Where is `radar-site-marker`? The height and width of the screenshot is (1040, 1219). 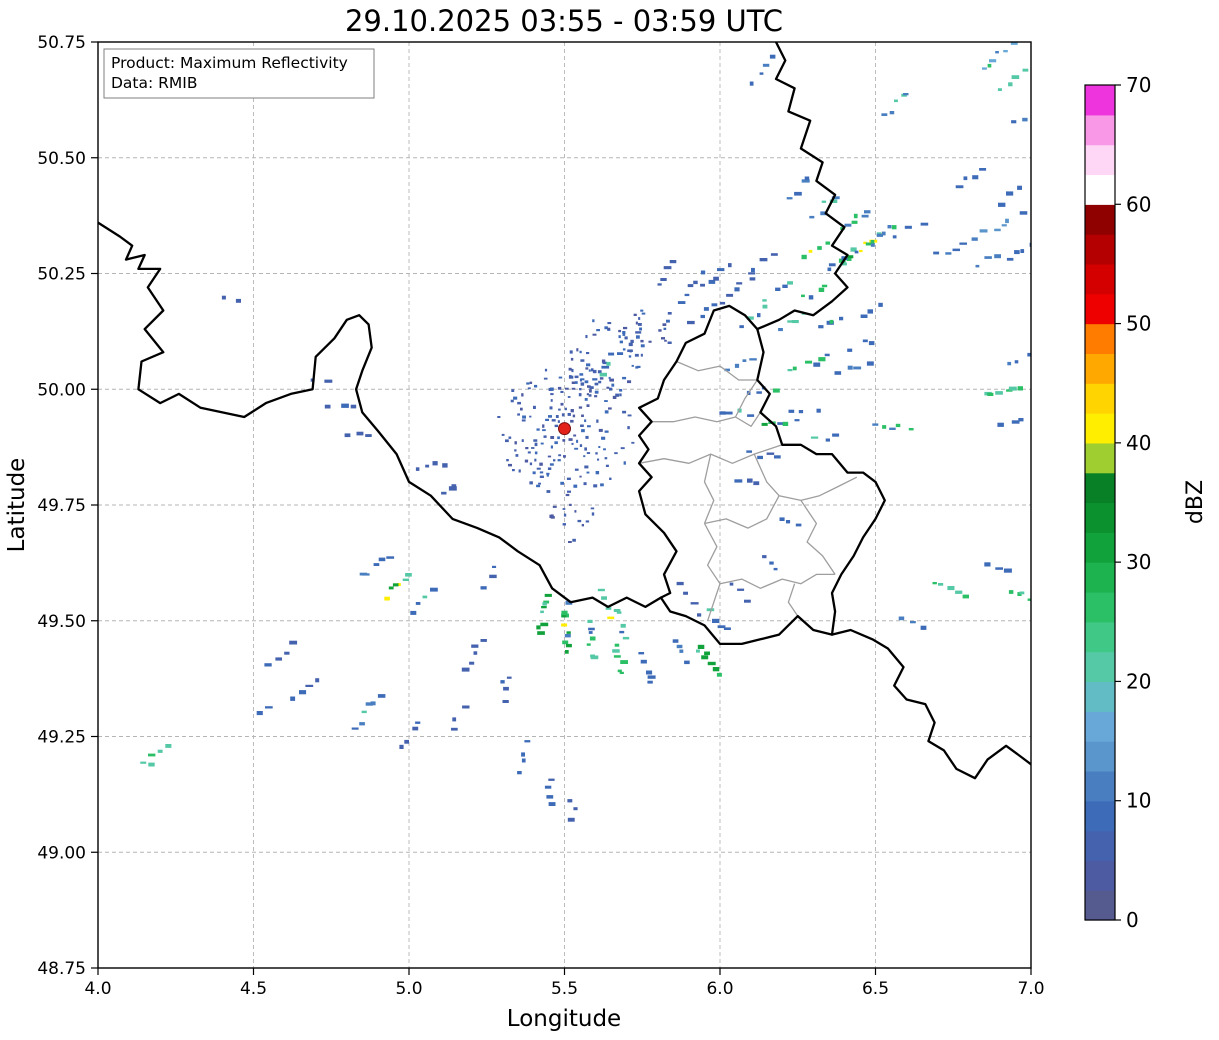
radar-site-marker is located at coordinates (564, 429).